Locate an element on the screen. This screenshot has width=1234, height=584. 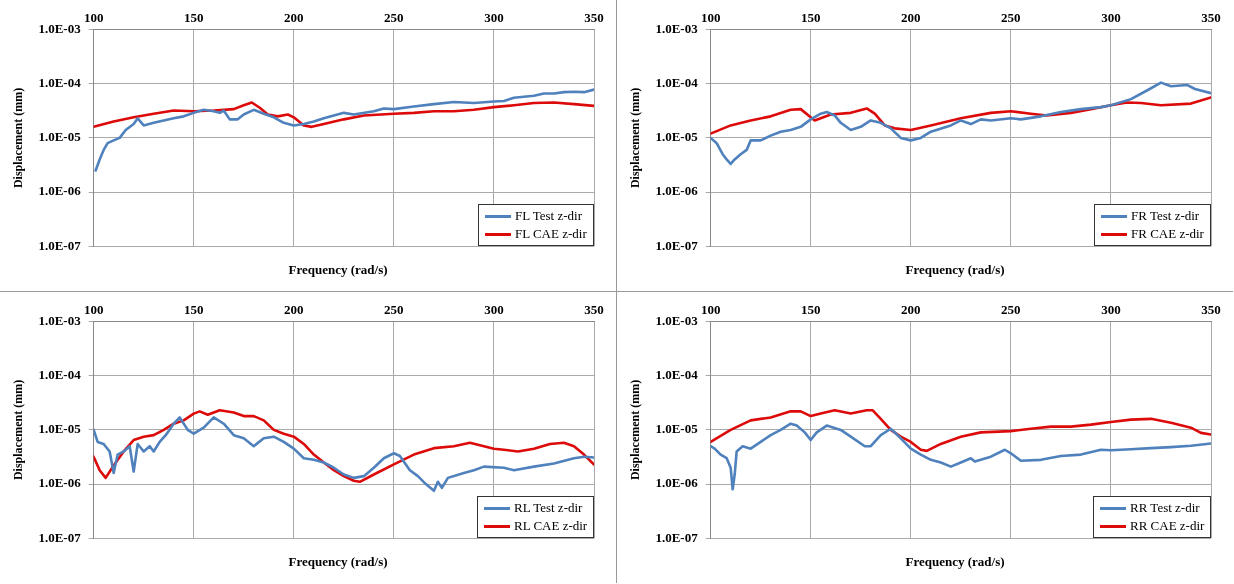
legend-label: RL Test z-dir is located at coordinates (548, 508).